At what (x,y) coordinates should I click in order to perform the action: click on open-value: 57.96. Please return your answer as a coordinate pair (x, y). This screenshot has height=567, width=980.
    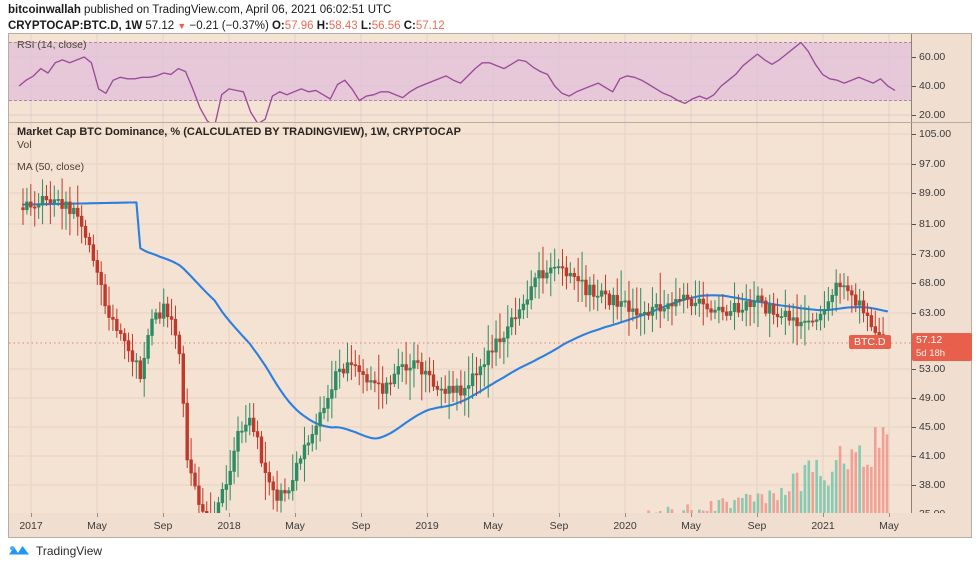
    Looking at the image, I should click on (299, 26).